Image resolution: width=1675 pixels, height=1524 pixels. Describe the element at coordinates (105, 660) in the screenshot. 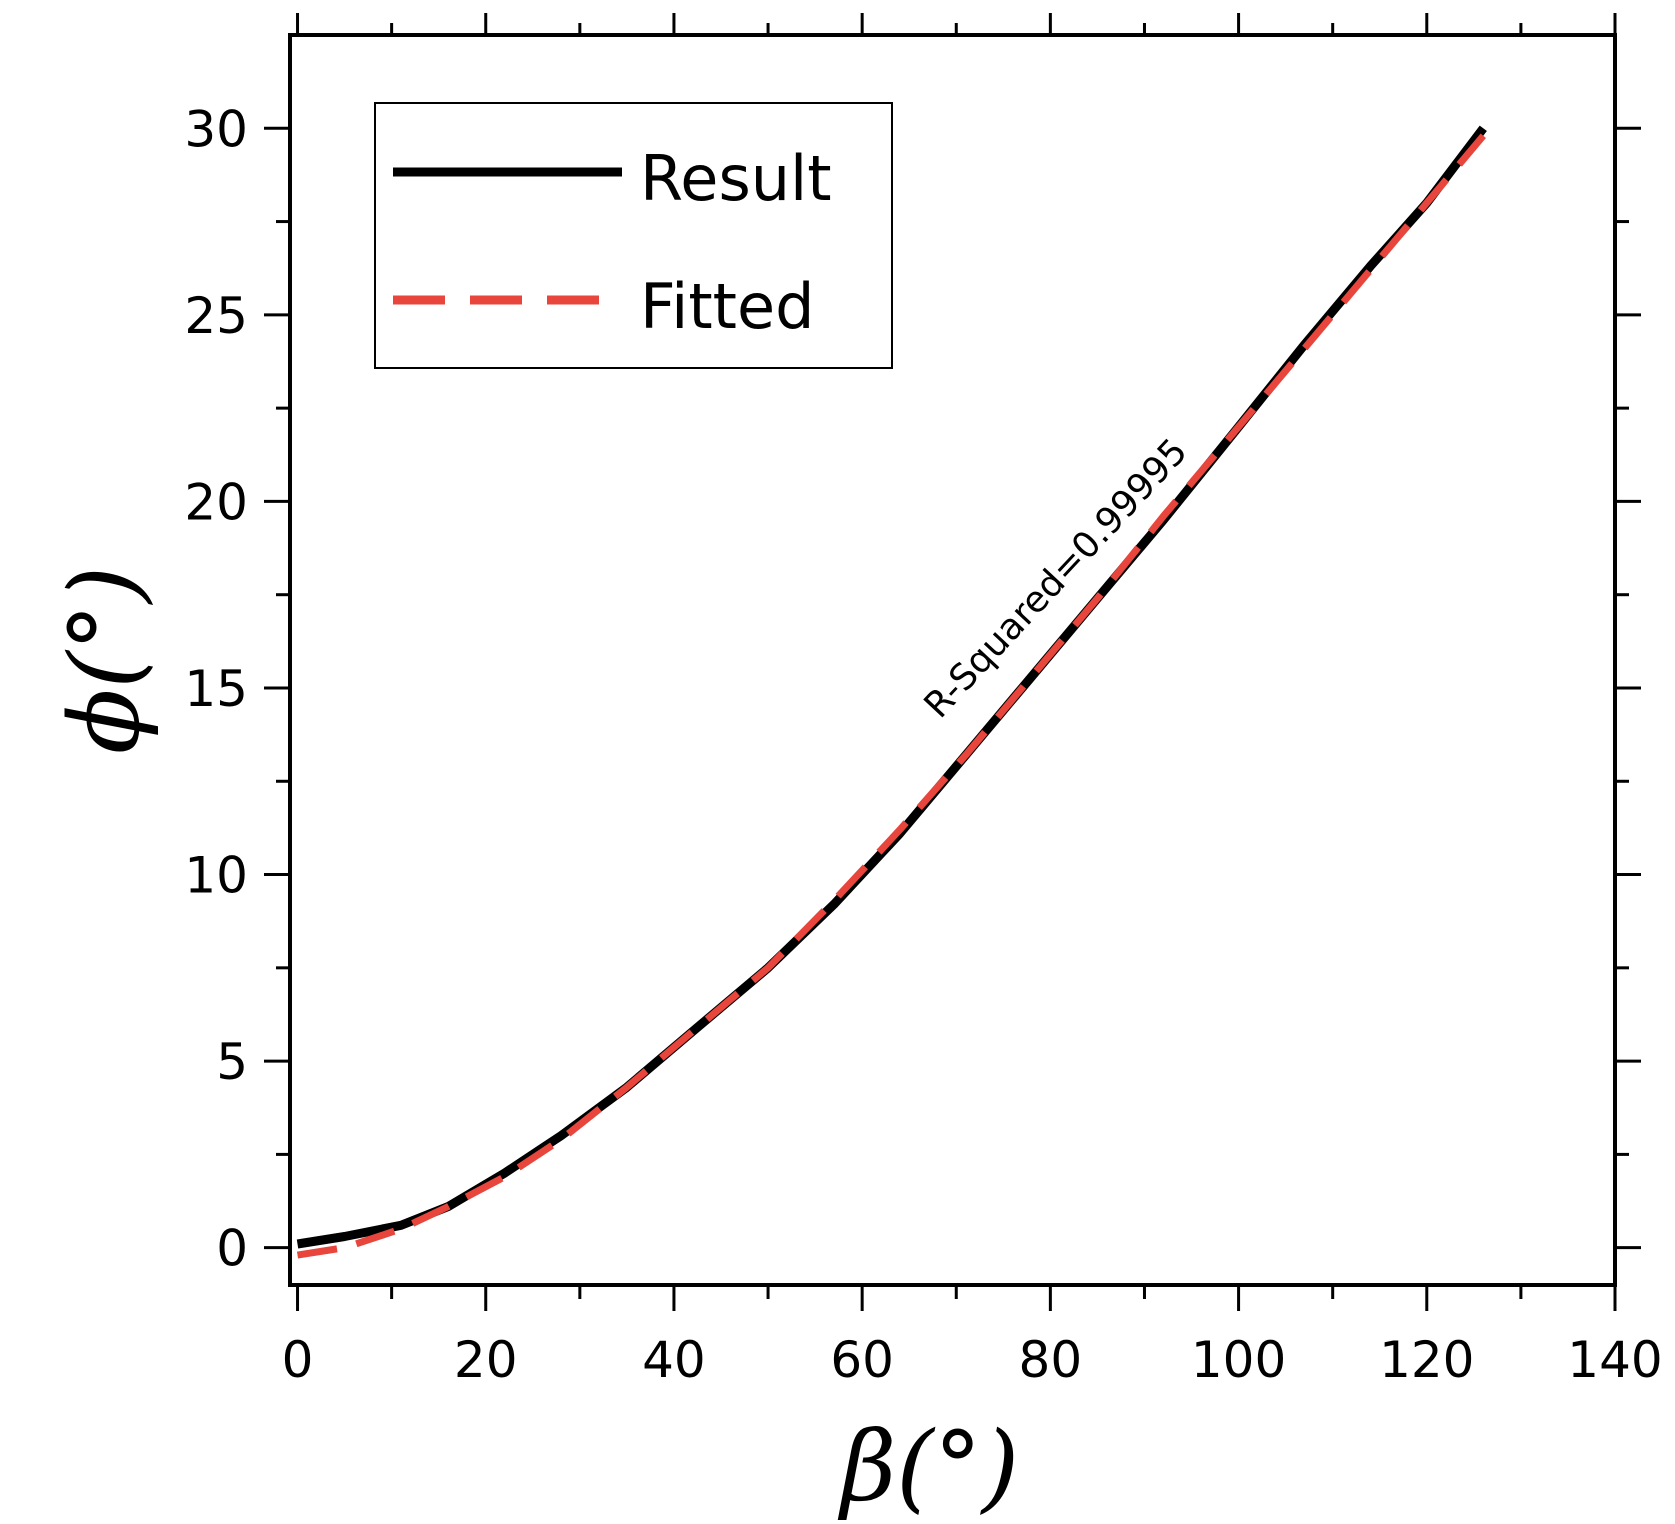

I see `y-axis-title: ϕ(°)` at that location.